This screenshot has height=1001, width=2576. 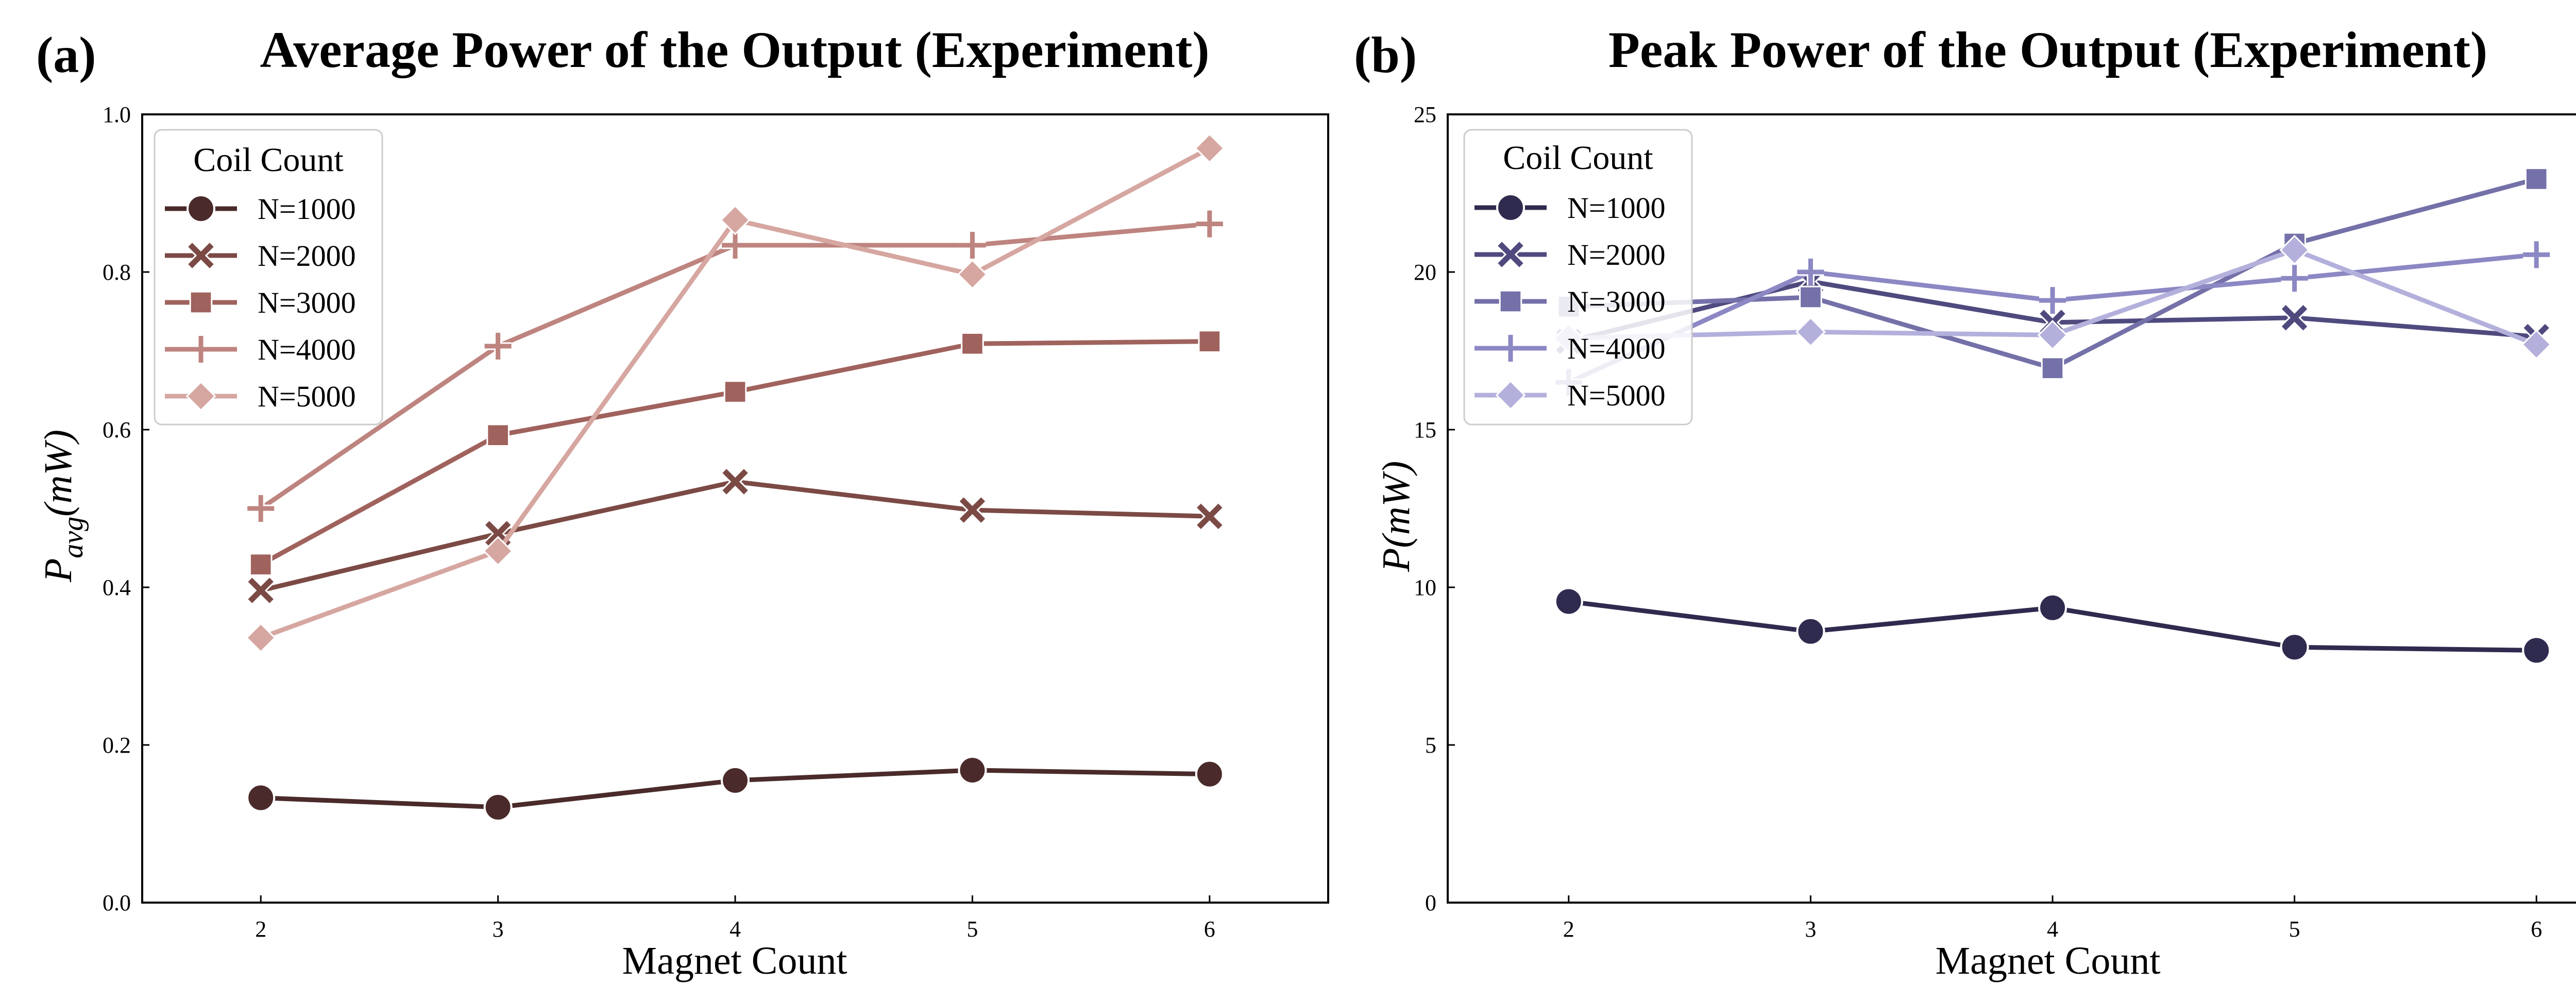 I want to click on a-point-N=4000-x3, so click(x=498, y=346).